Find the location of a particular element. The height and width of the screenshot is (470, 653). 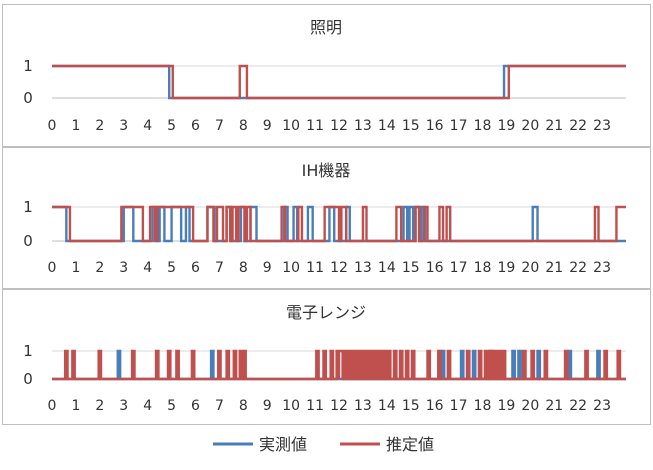

legend-label-estimated: 推定値 is located at coordinates (410, 444).